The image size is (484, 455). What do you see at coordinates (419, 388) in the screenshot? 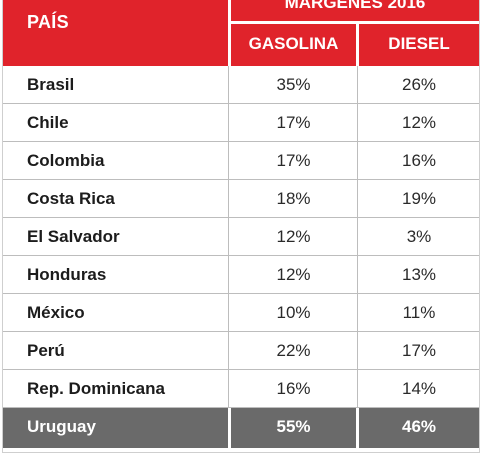
I see `diesel-cell: 14%` at bounding box center [419, 388].